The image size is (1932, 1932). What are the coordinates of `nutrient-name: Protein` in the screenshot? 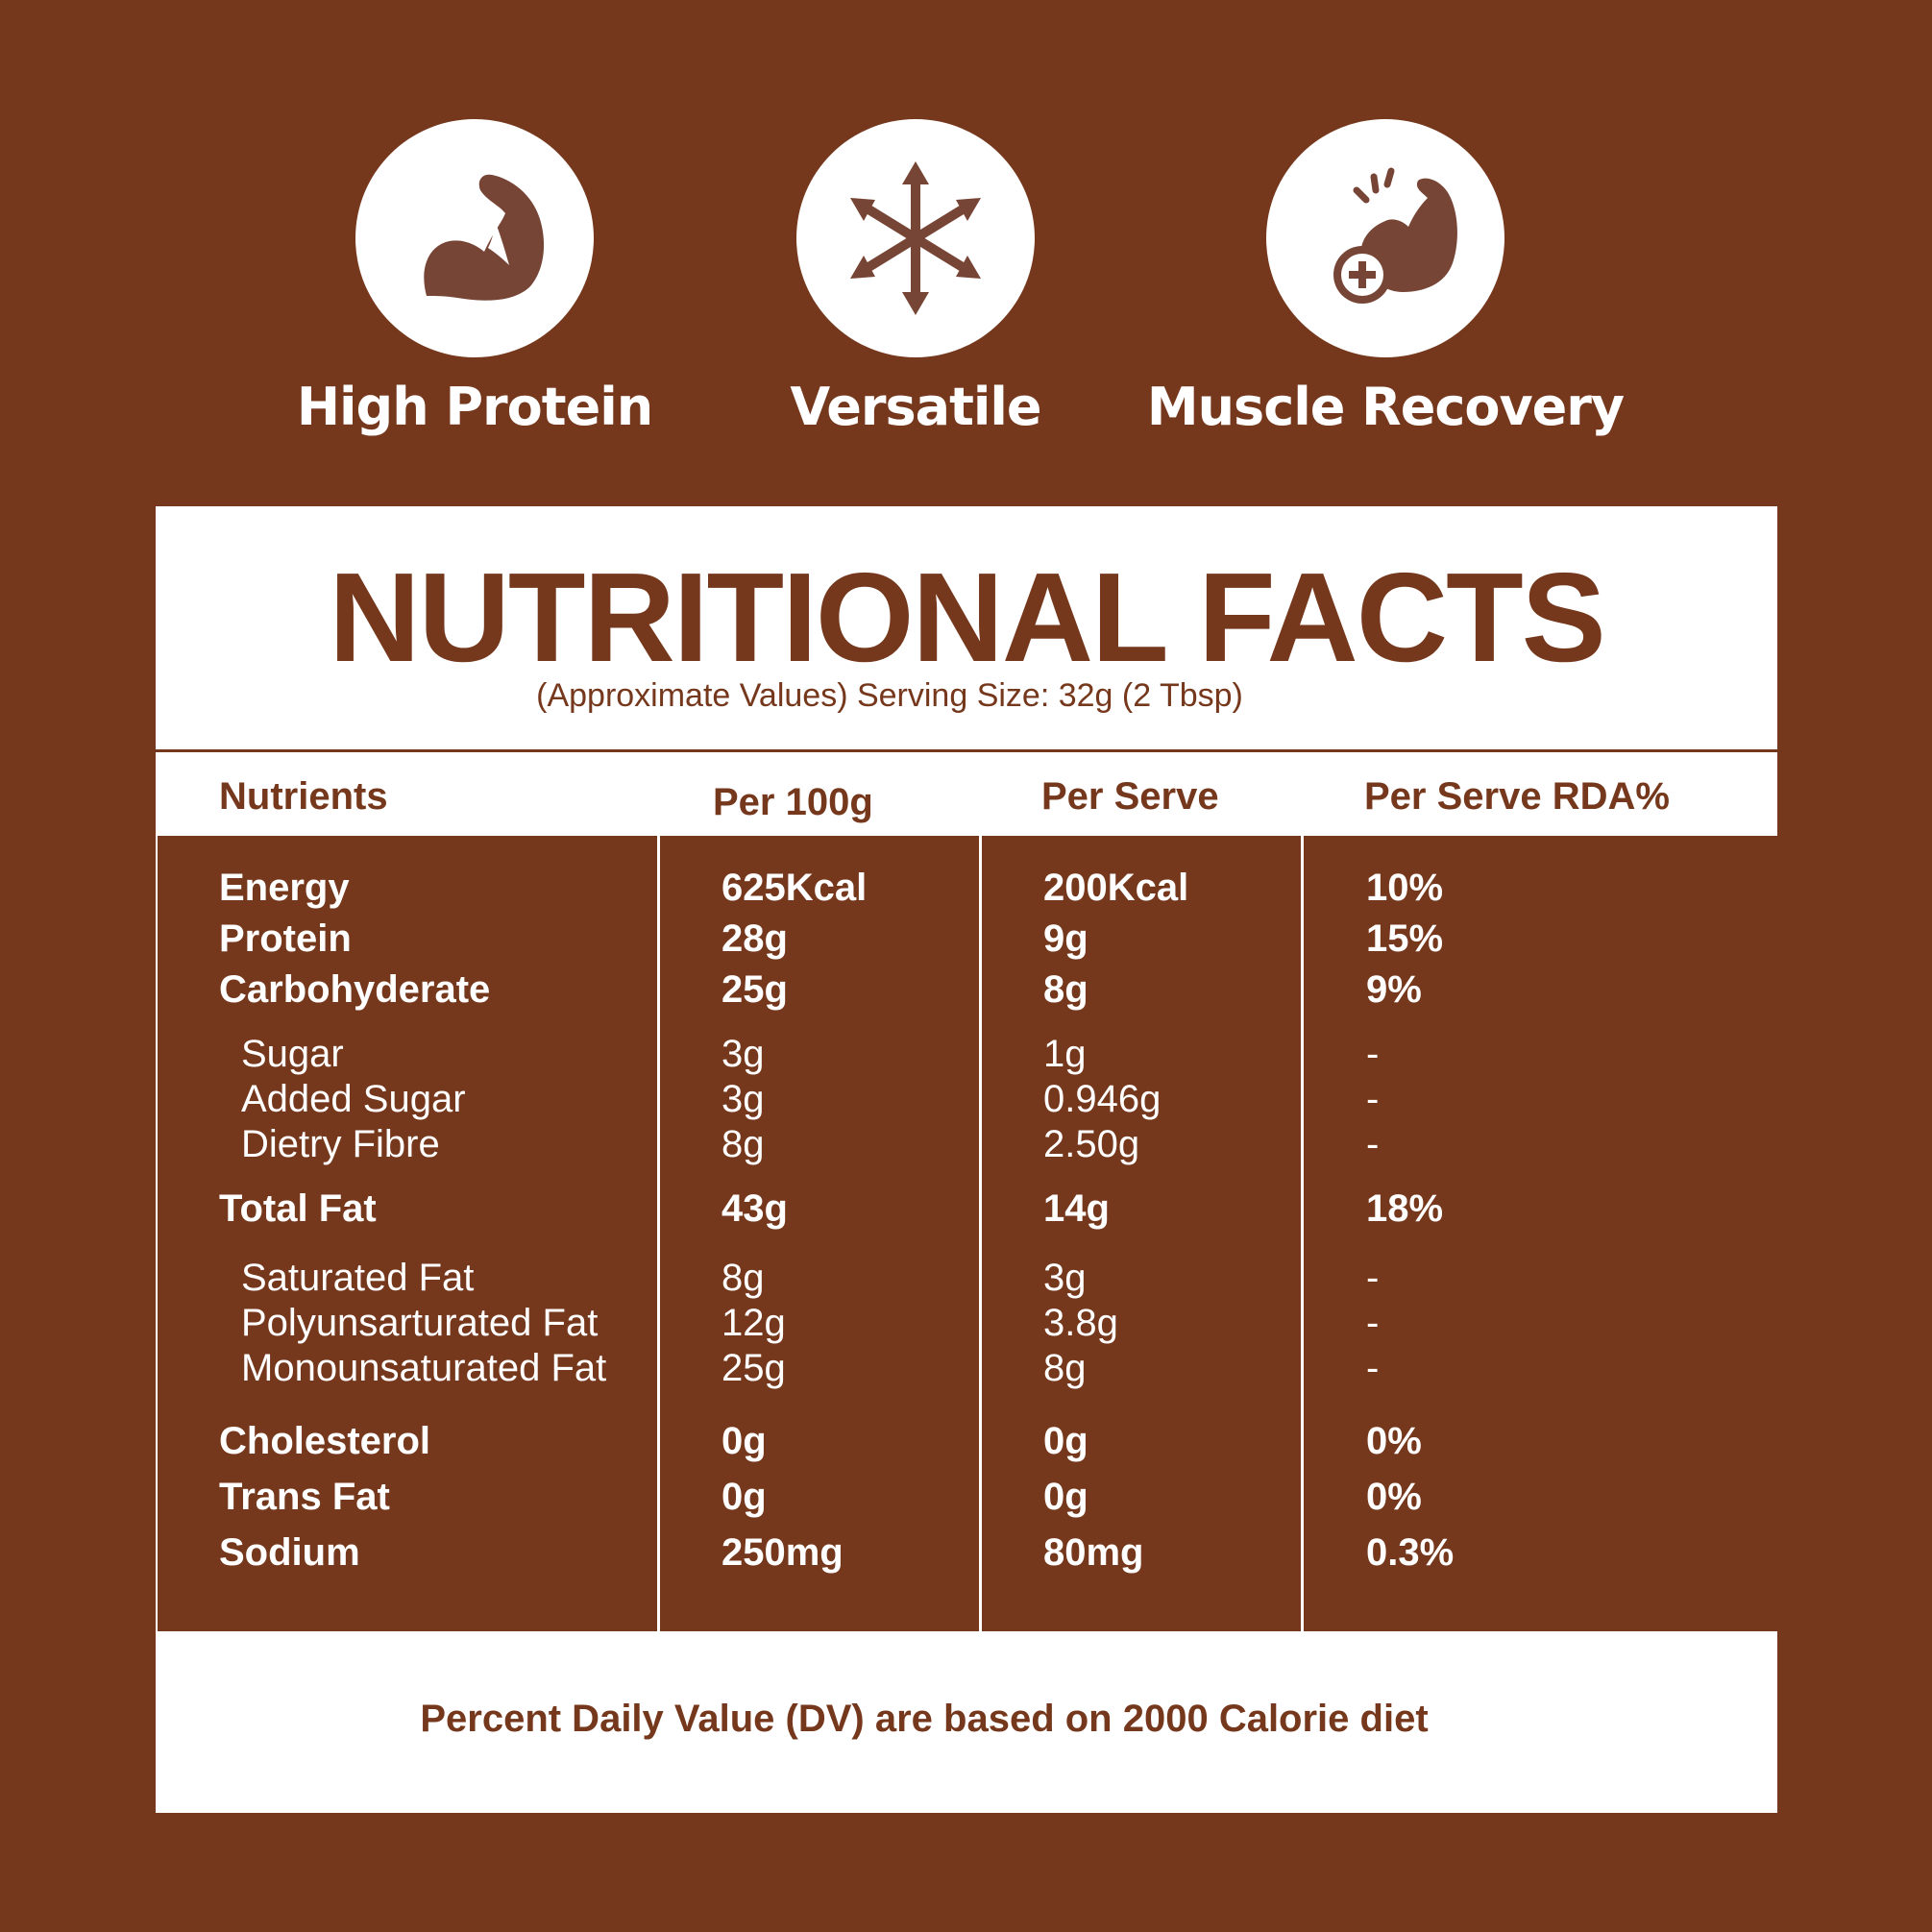 It's located at (285, 938).